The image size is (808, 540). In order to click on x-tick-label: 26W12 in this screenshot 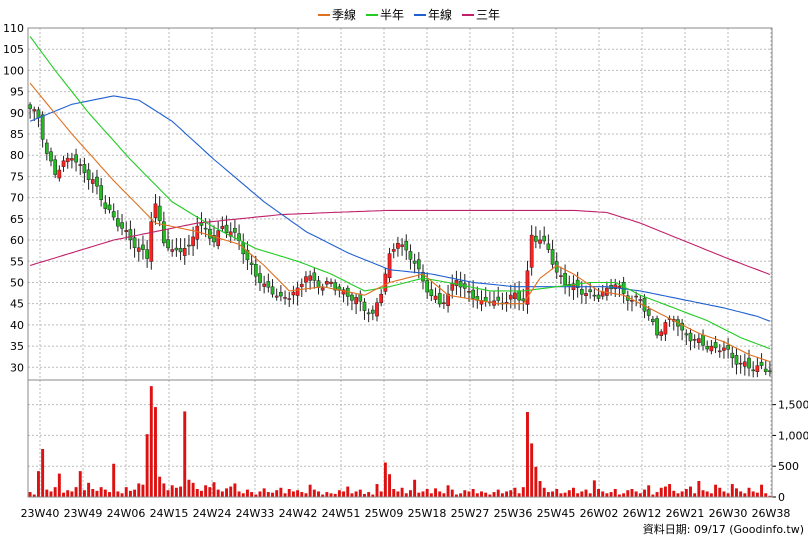, I will do `click(642, 513)`.